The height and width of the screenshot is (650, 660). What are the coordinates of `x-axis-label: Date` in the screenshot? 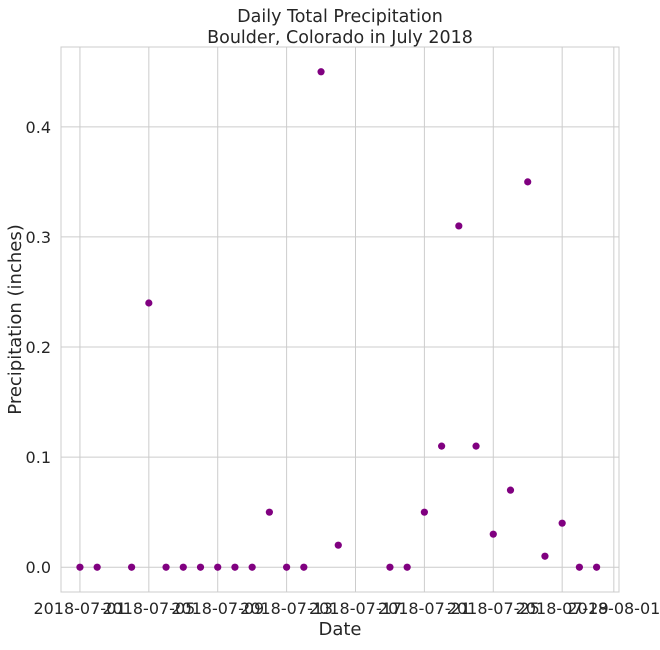 It's located at (339, 629).